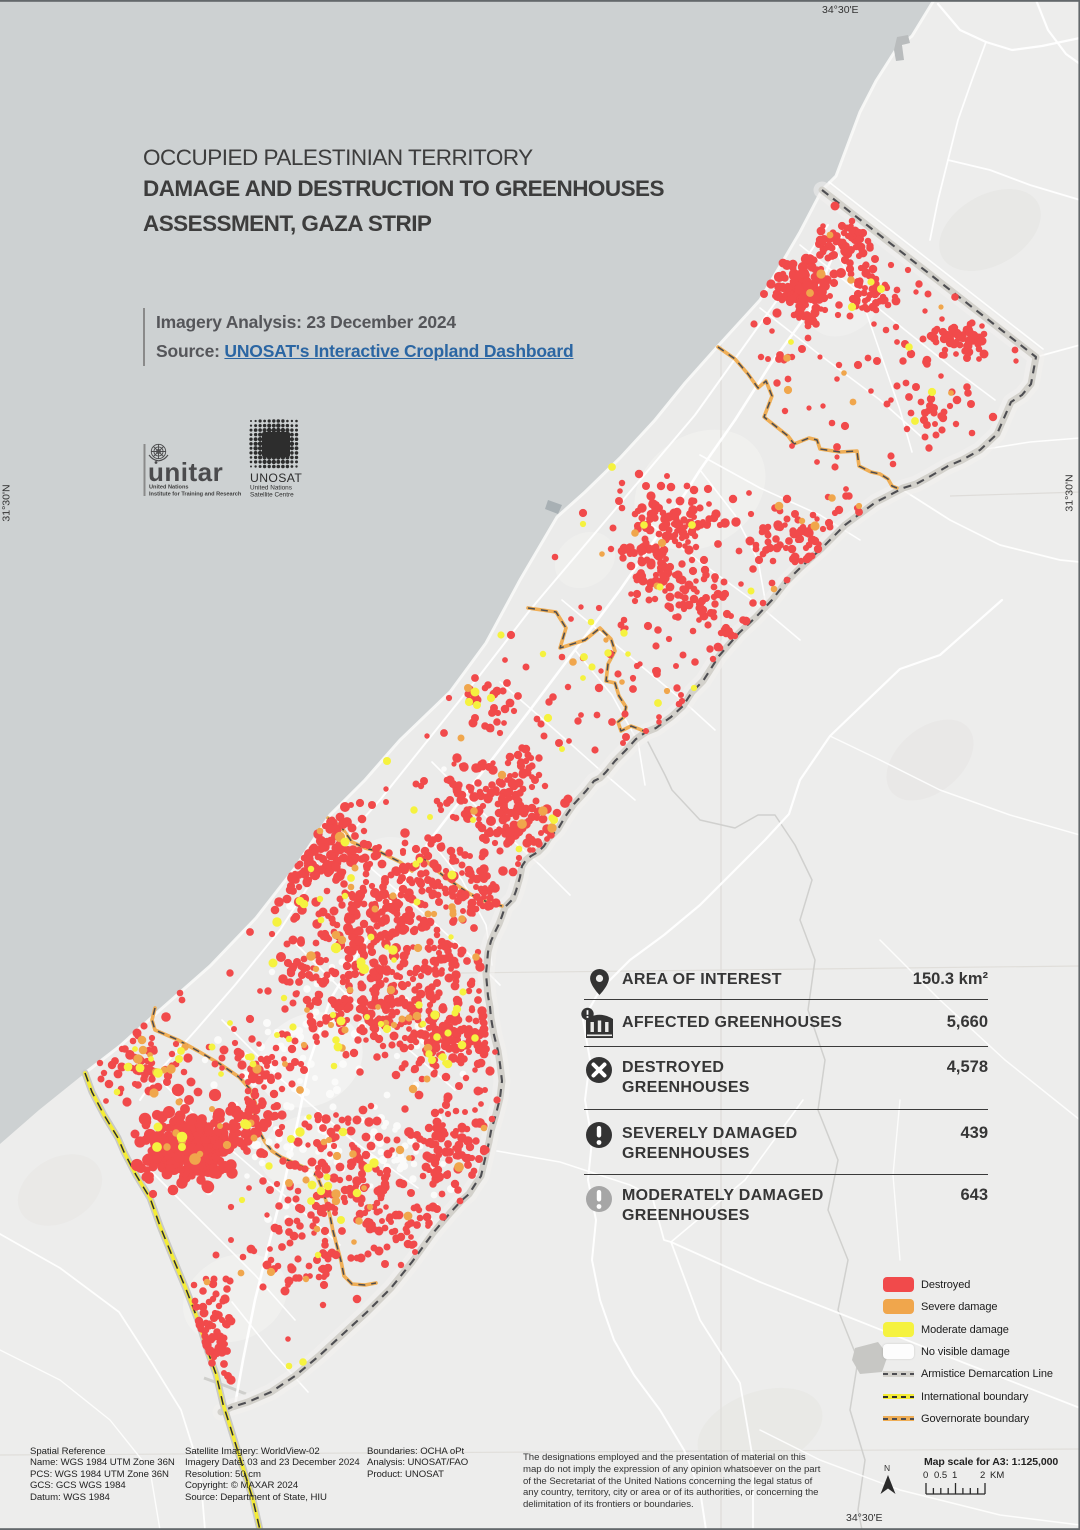 This screenshot has height=1530, width=1080. What do you see at coordinates (185, 472) in the screenshot?
I see `svg-text: unitar` at bounding box center [185, 472].